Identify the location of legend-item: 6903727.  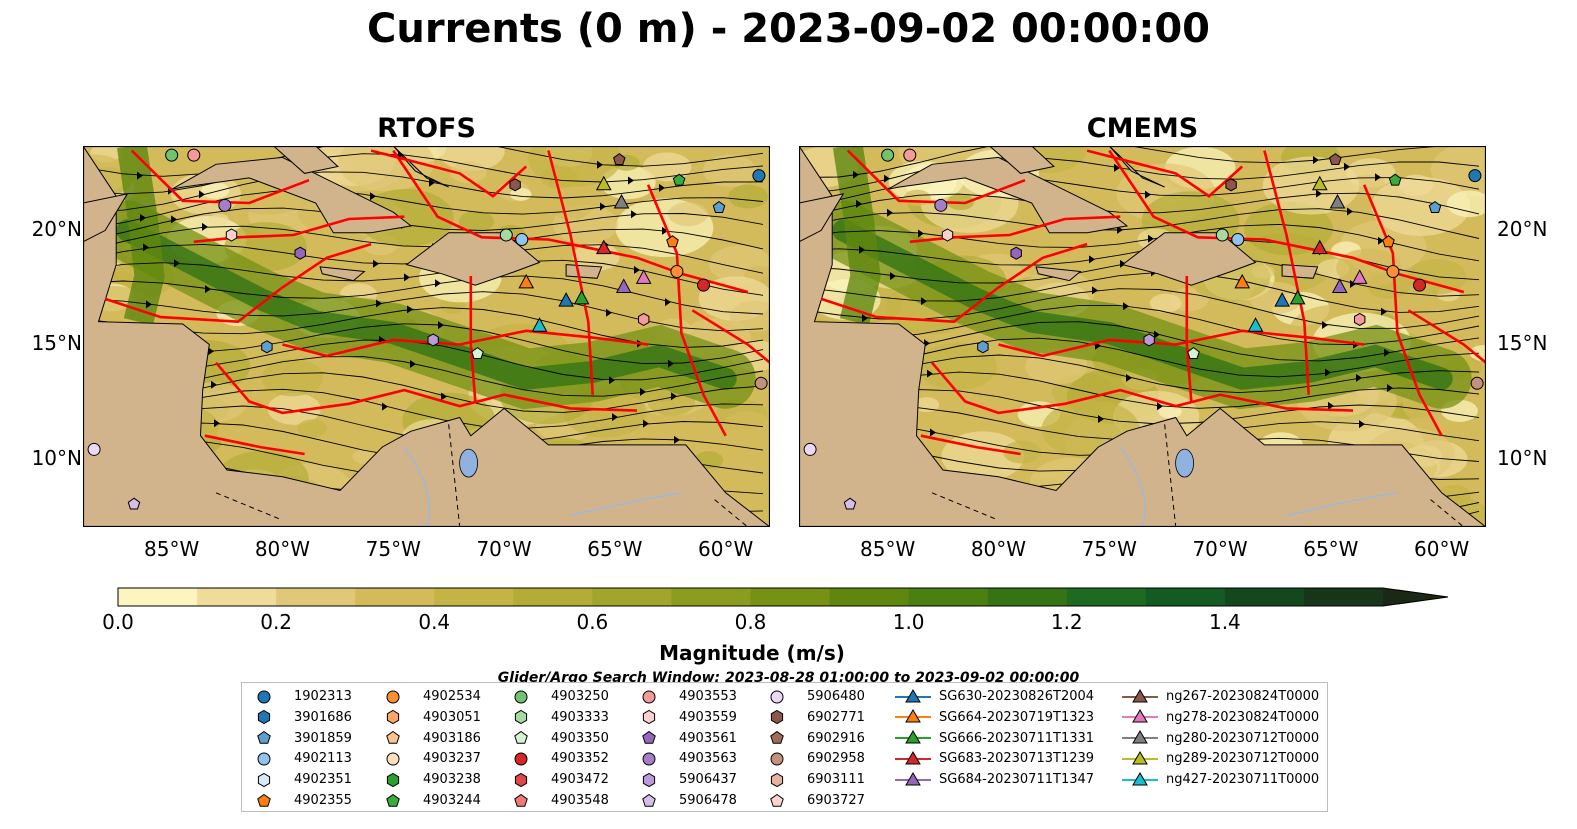
(816, 800).